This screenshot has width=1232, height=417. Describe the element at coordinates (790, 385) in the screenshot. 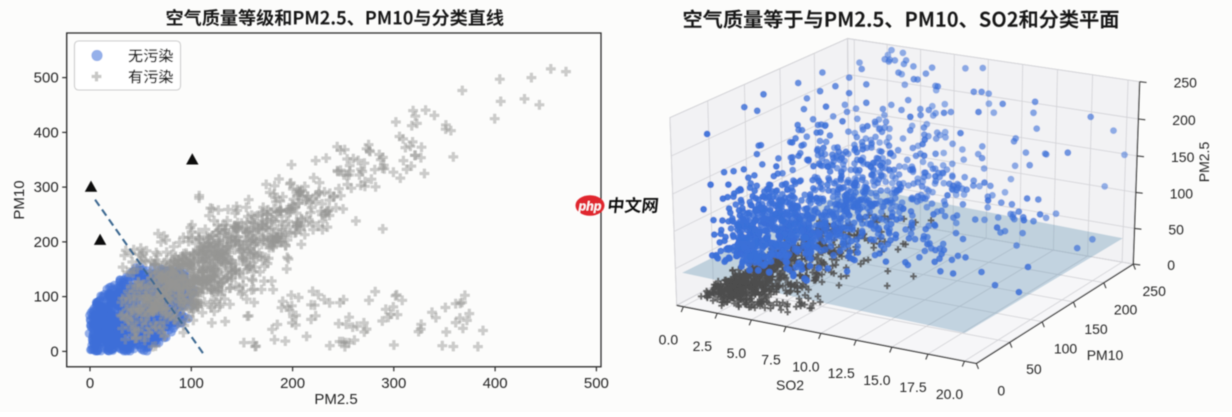

I see `svg-text: SO2` at that location.